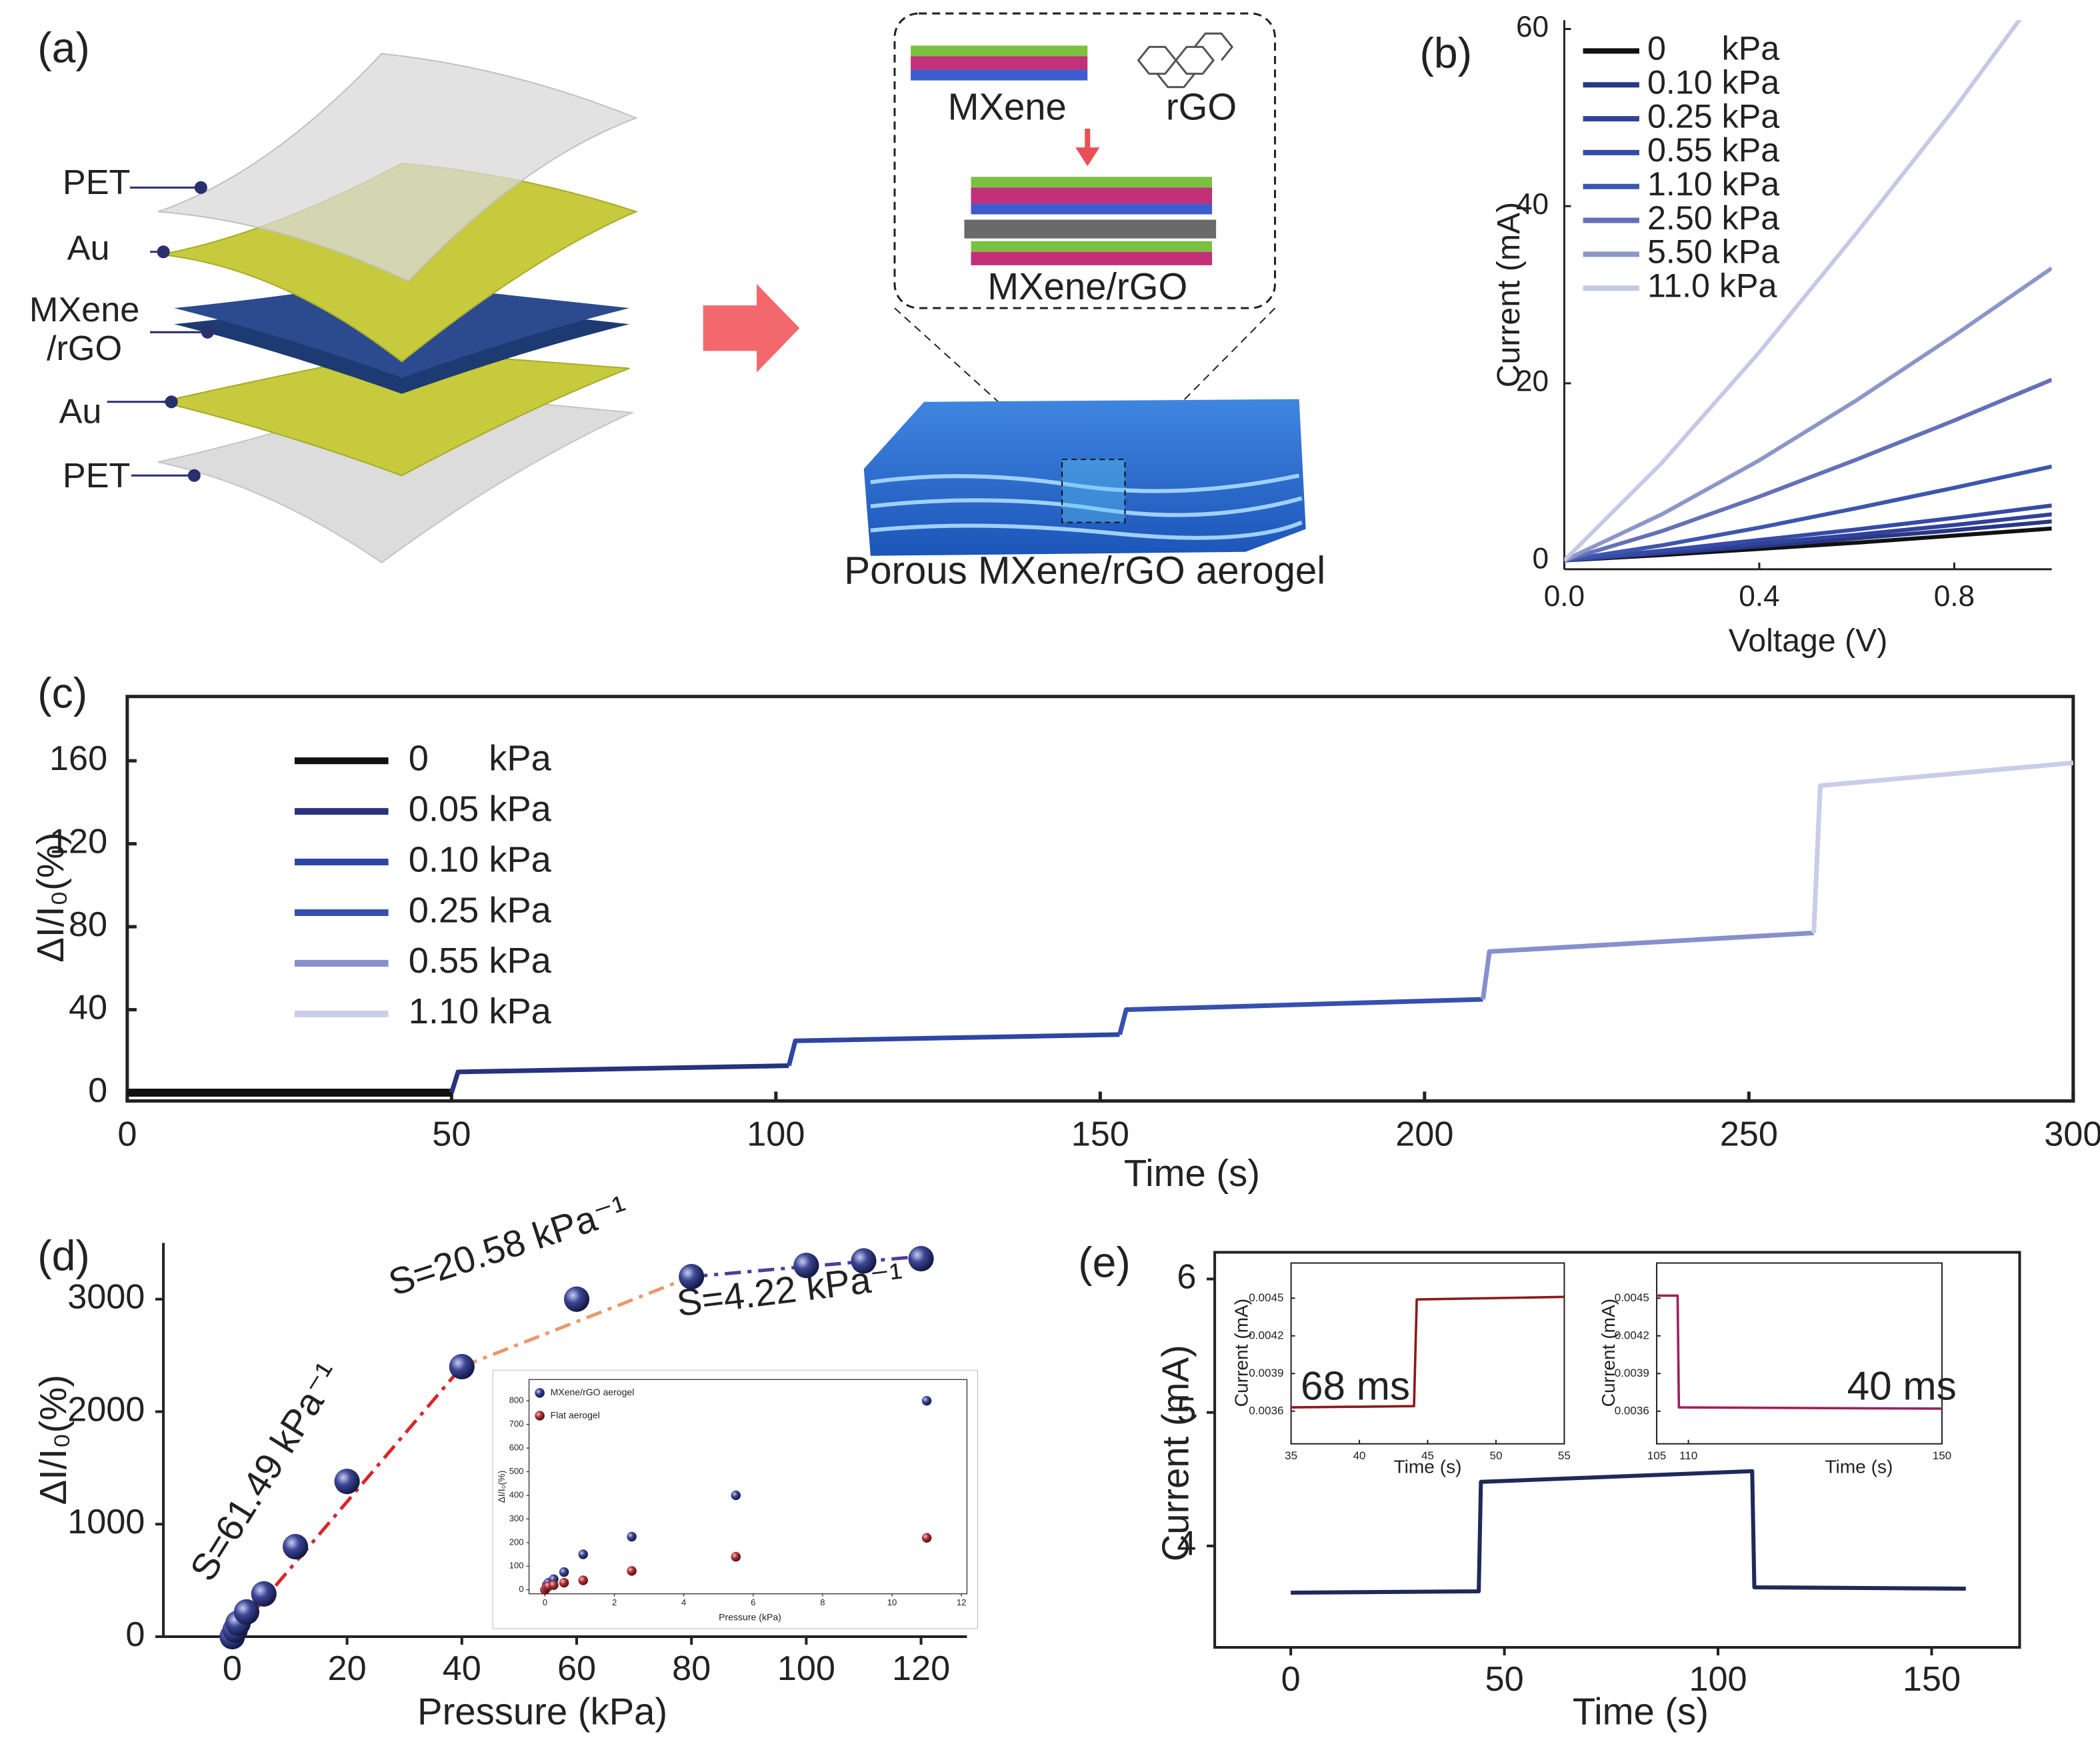  What do you see at coordinates (1759, 596) in the screenshot?
I see `x-tick-label: 0.4` at bounding box center [1759, 596].